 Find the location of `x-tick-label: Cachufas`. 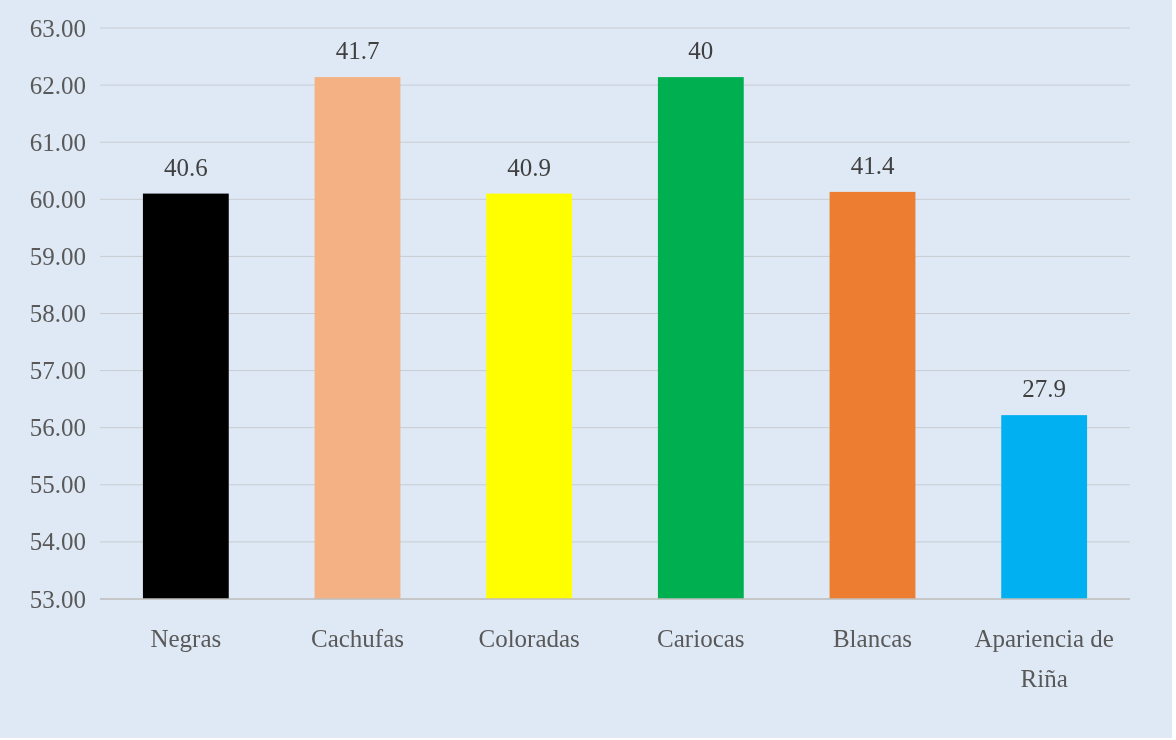

x-tick-label: Cachufas is located at coordinates (357, 638).